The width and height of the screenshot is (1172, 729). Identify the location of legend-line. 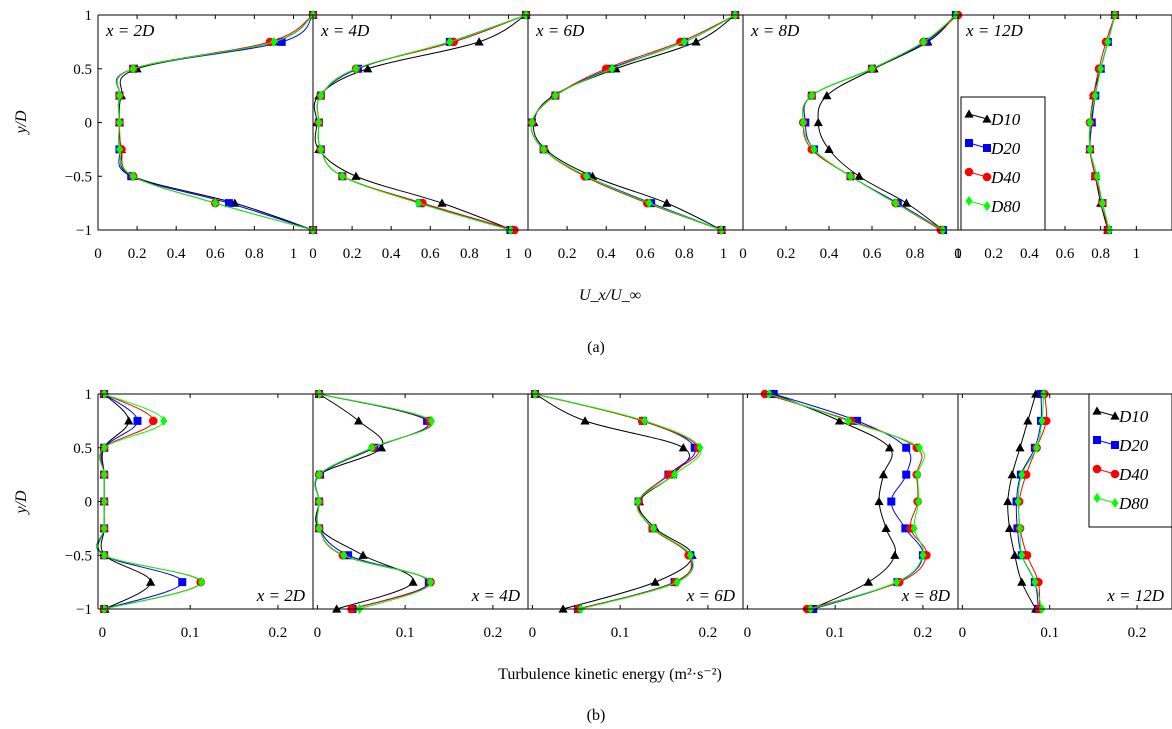
(978, 203).